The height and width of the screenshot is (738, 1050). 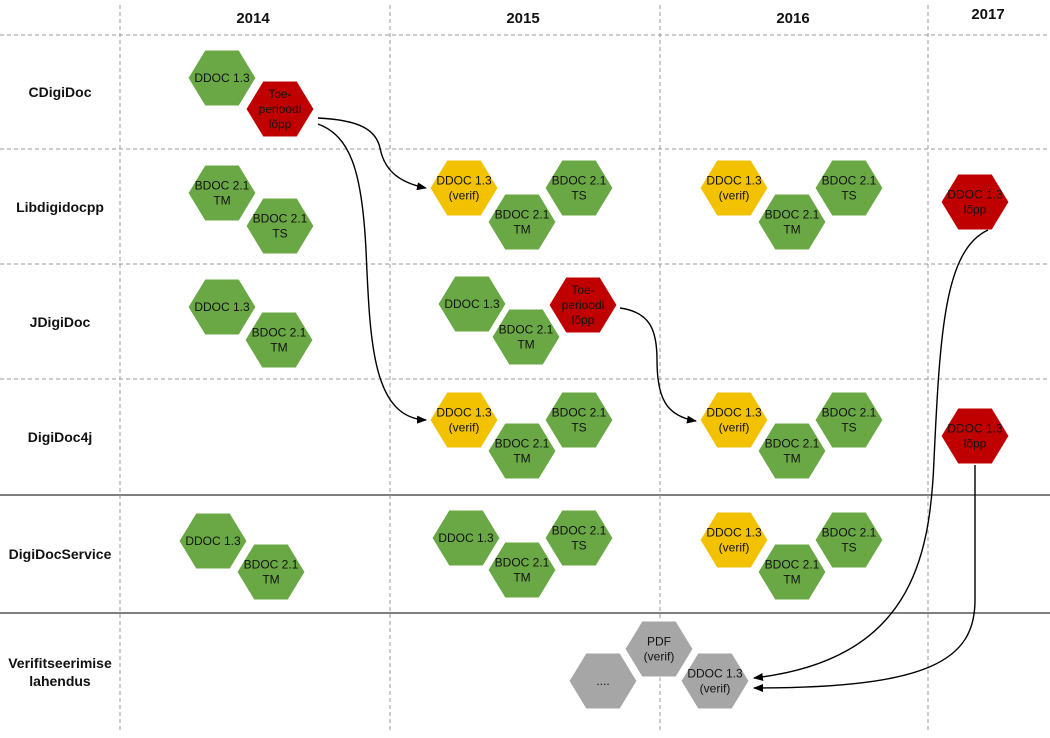 What do you see at coordinates (792, 18) in the screenshot?
I see `year-header-2016: 2016` at bounding box center [792, 18].